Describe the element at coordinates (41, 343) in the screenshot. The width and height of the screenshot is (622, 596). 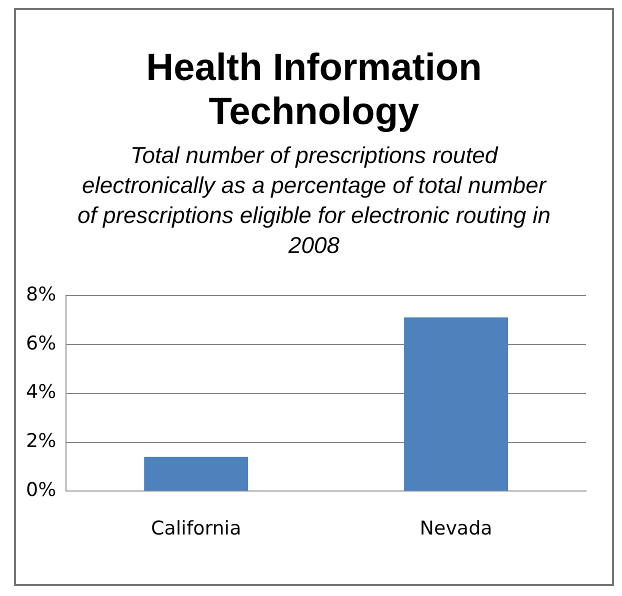
I see `y-tick-label: 6%` at that location.